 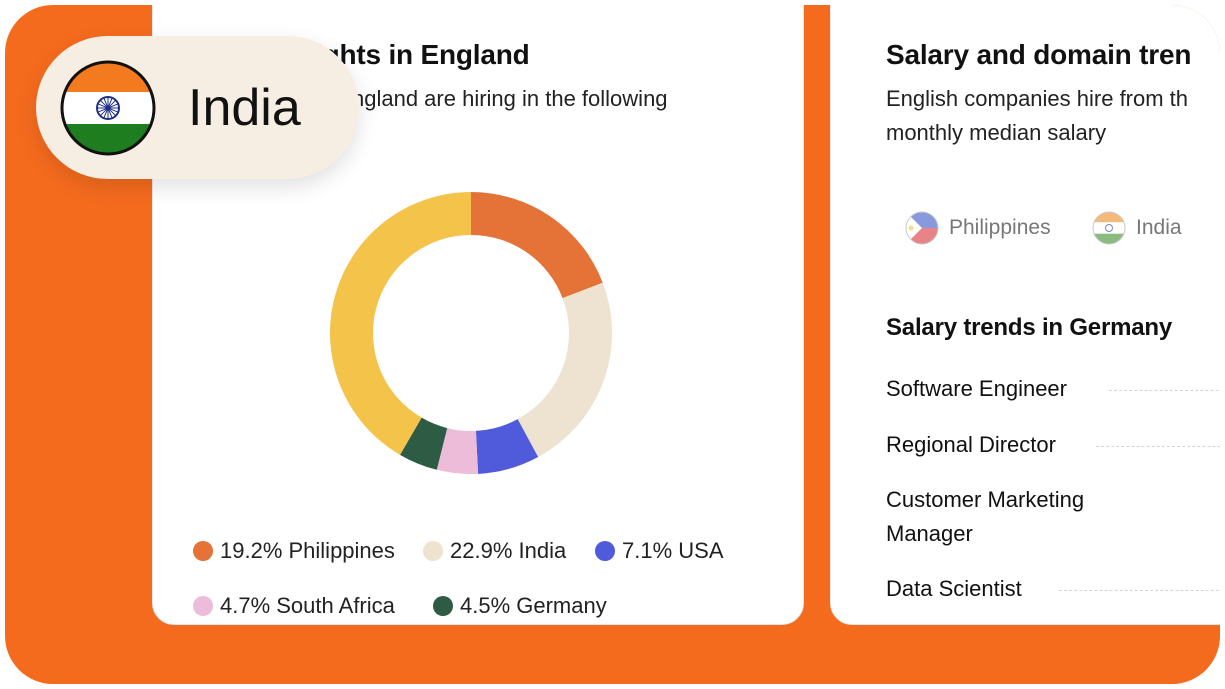 I want to click on legend-swatch-germany, so click(x=443, y=606).